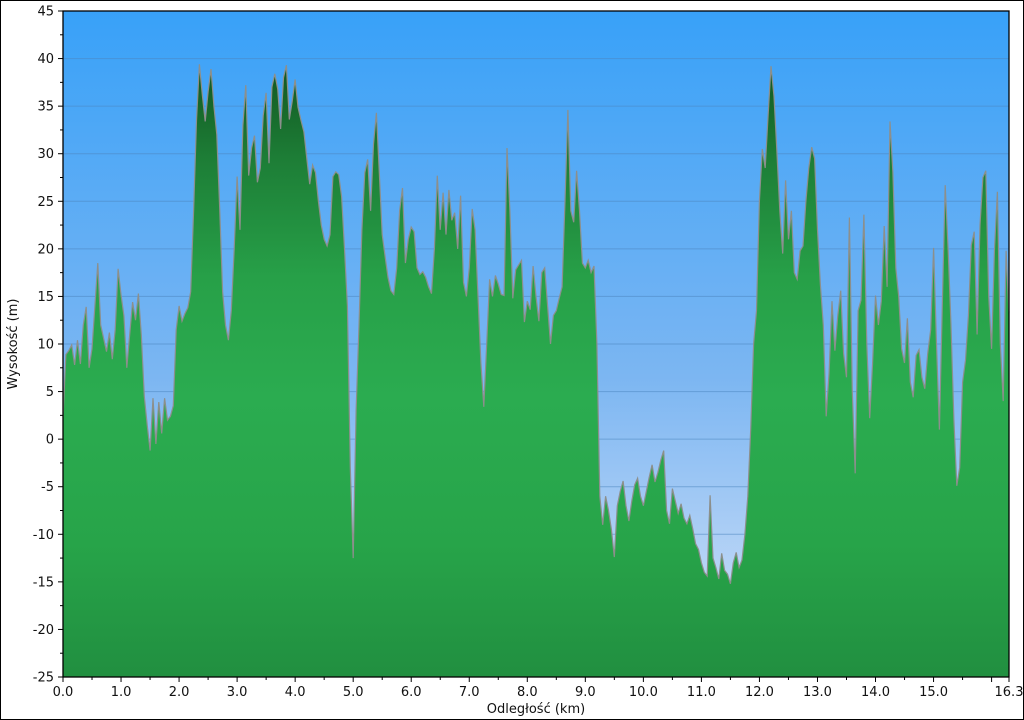 The width and height of the screenshot is (1024, 720). I want to click on x-tick-label: 2.0, so click(179, 692).